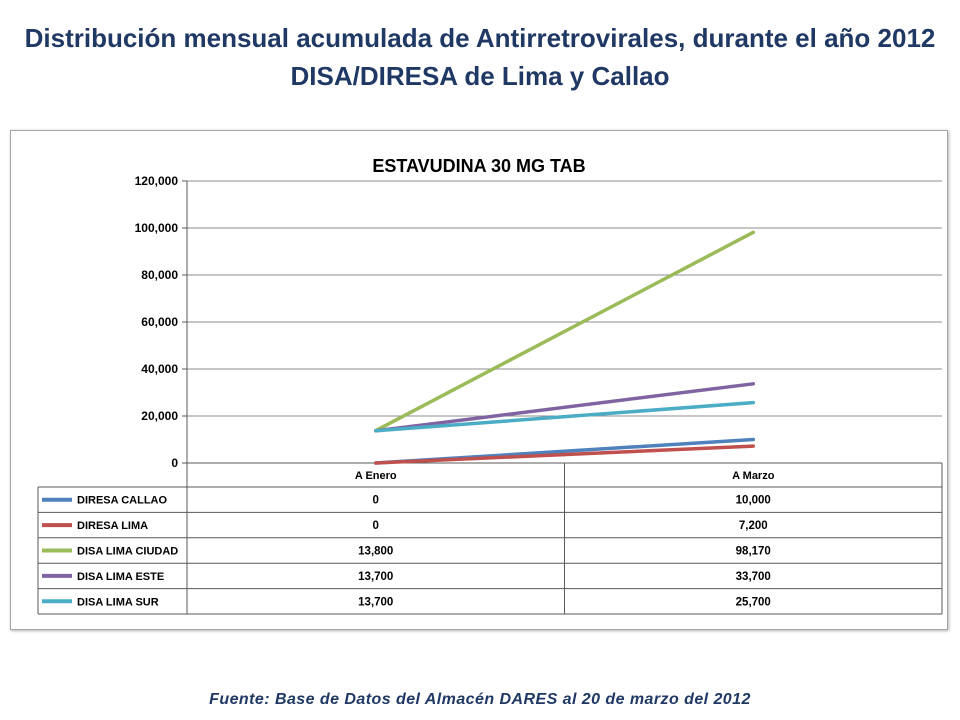  I want to click on table-row-disa-lima-este: DISA LIMA ESTE 13,700 33,700, so click(406, 577).